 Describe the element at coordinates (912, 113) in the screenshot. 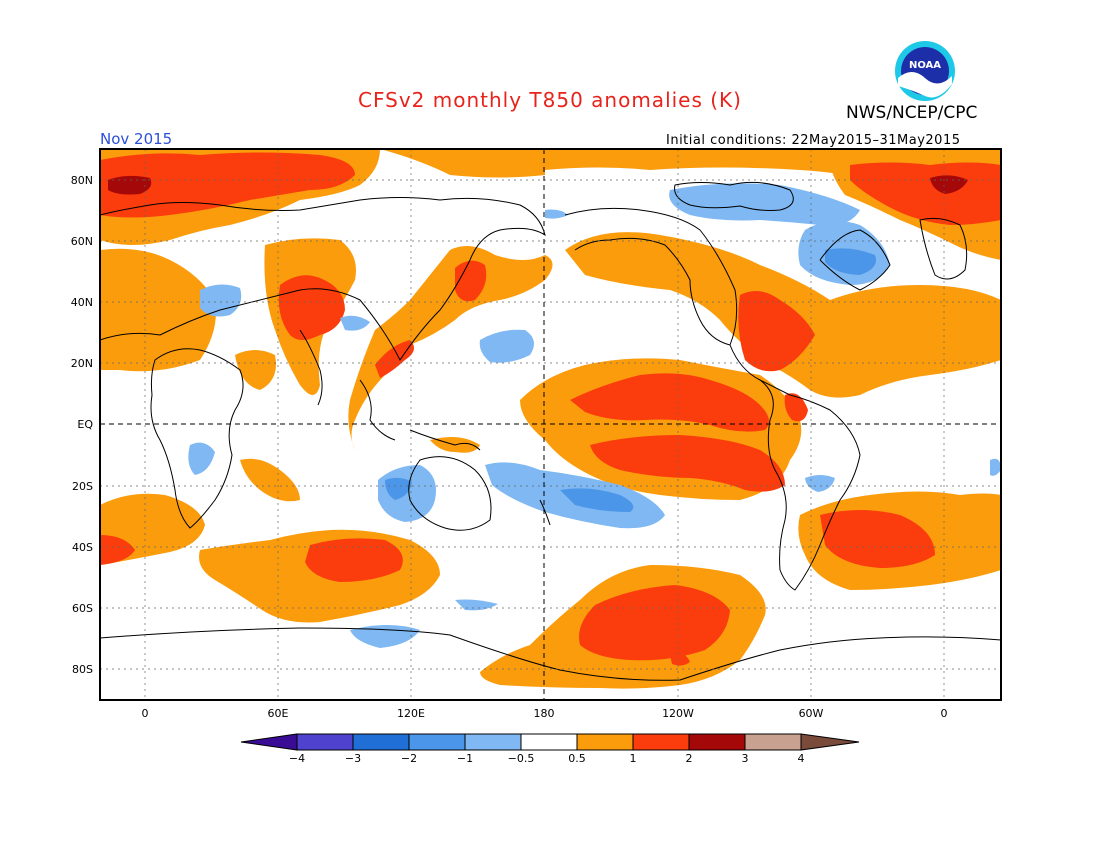

I see `agency-label: NWS/NCEP/CPC` at that location.